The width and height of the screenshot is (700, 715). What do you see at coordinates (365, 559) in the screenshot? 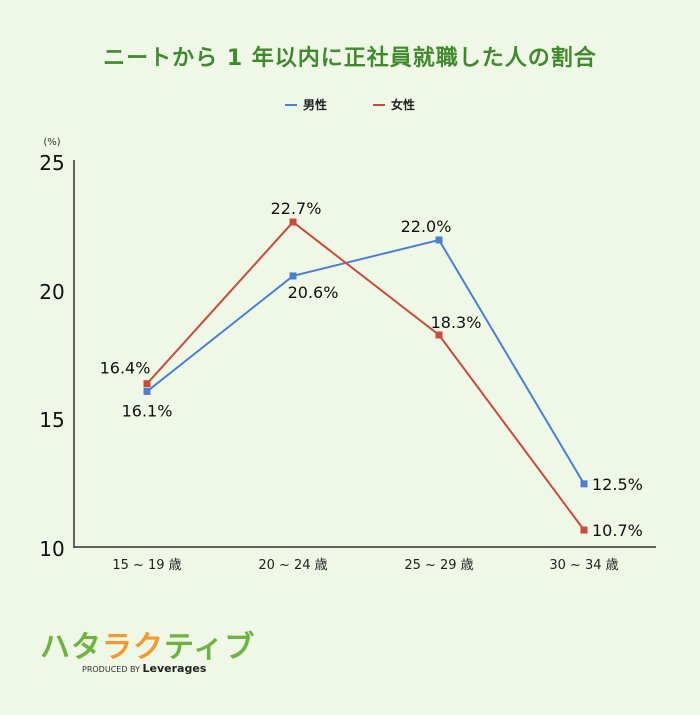
I see `x-axis: 15 ~ 19 歳 20 ~ 24 歳 25 ~ 29 歳 30 ~ 34 歳` at bounding box center [365, 559].